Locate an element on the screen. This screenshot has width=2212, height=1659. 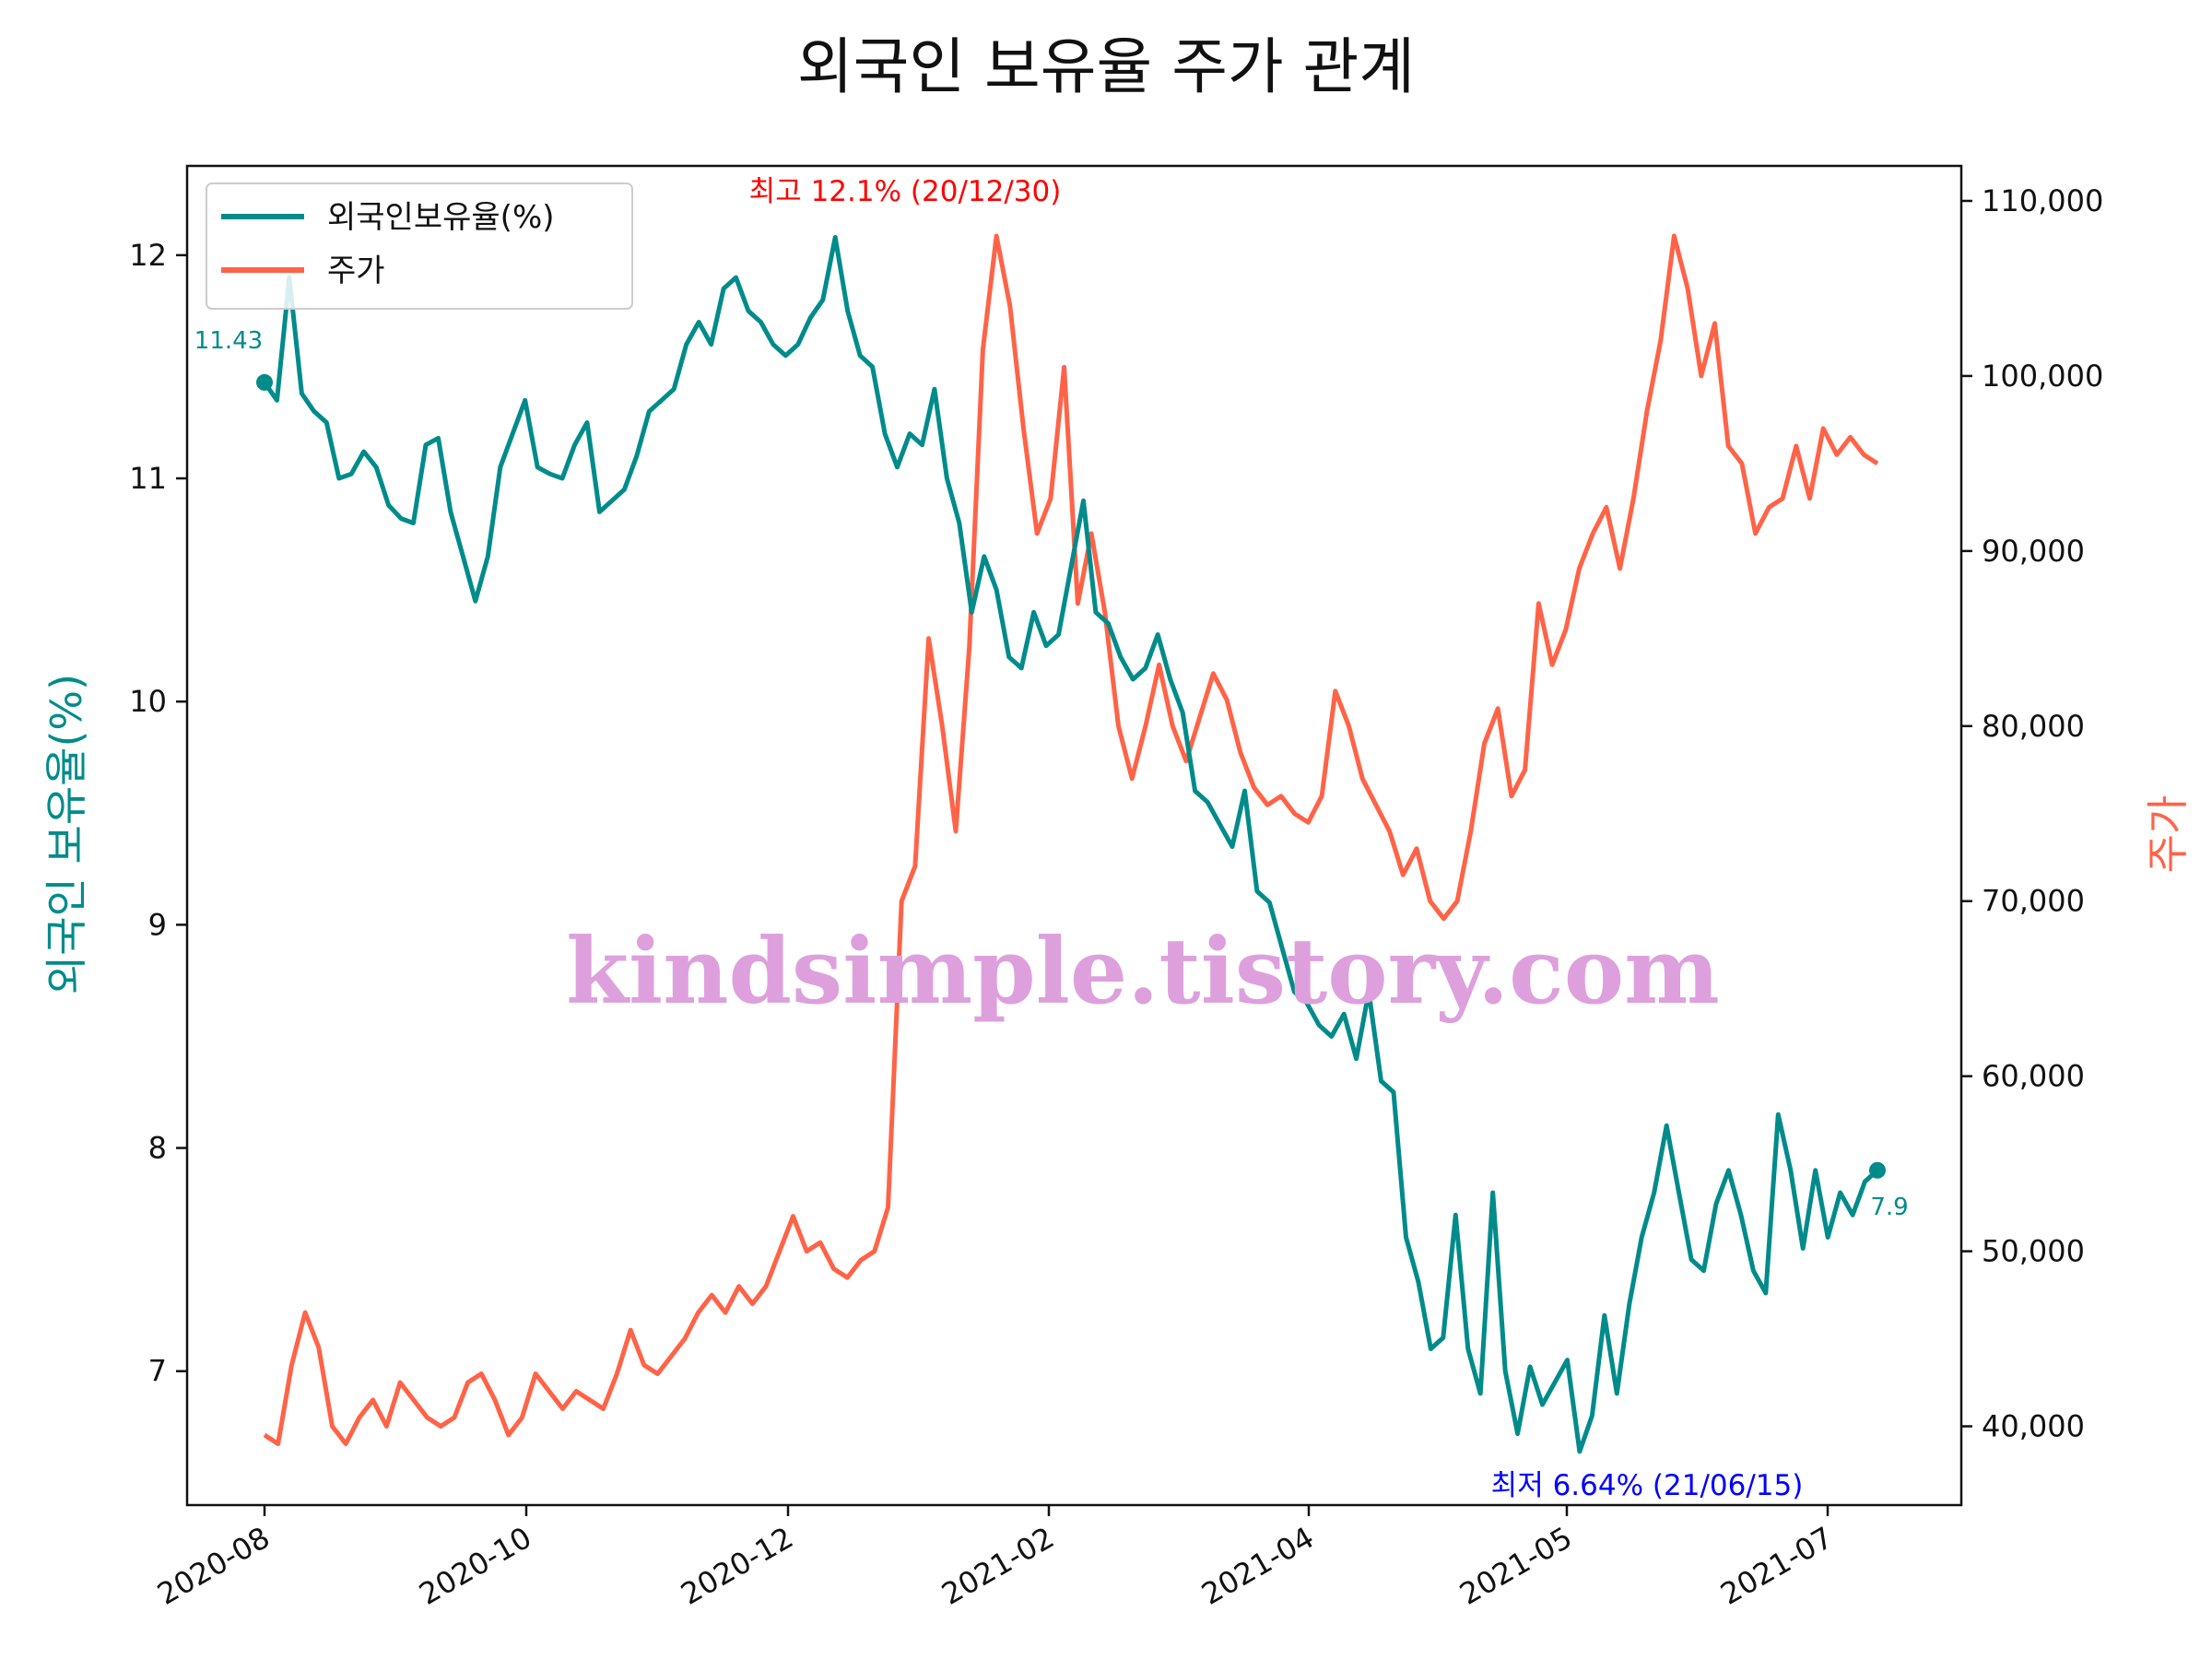
left-tick-label: 12 is located at coordinates (148, 255).